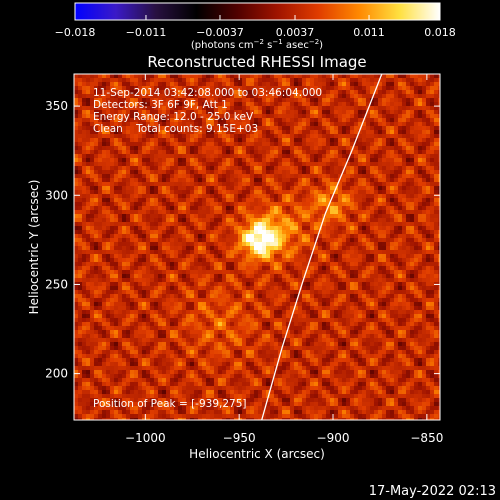 The height and width of the screenshot is (500, 500). I want to click on info-line-detectors: Detectors: 3F 6F 9F, Att 1, so click(160, 105).